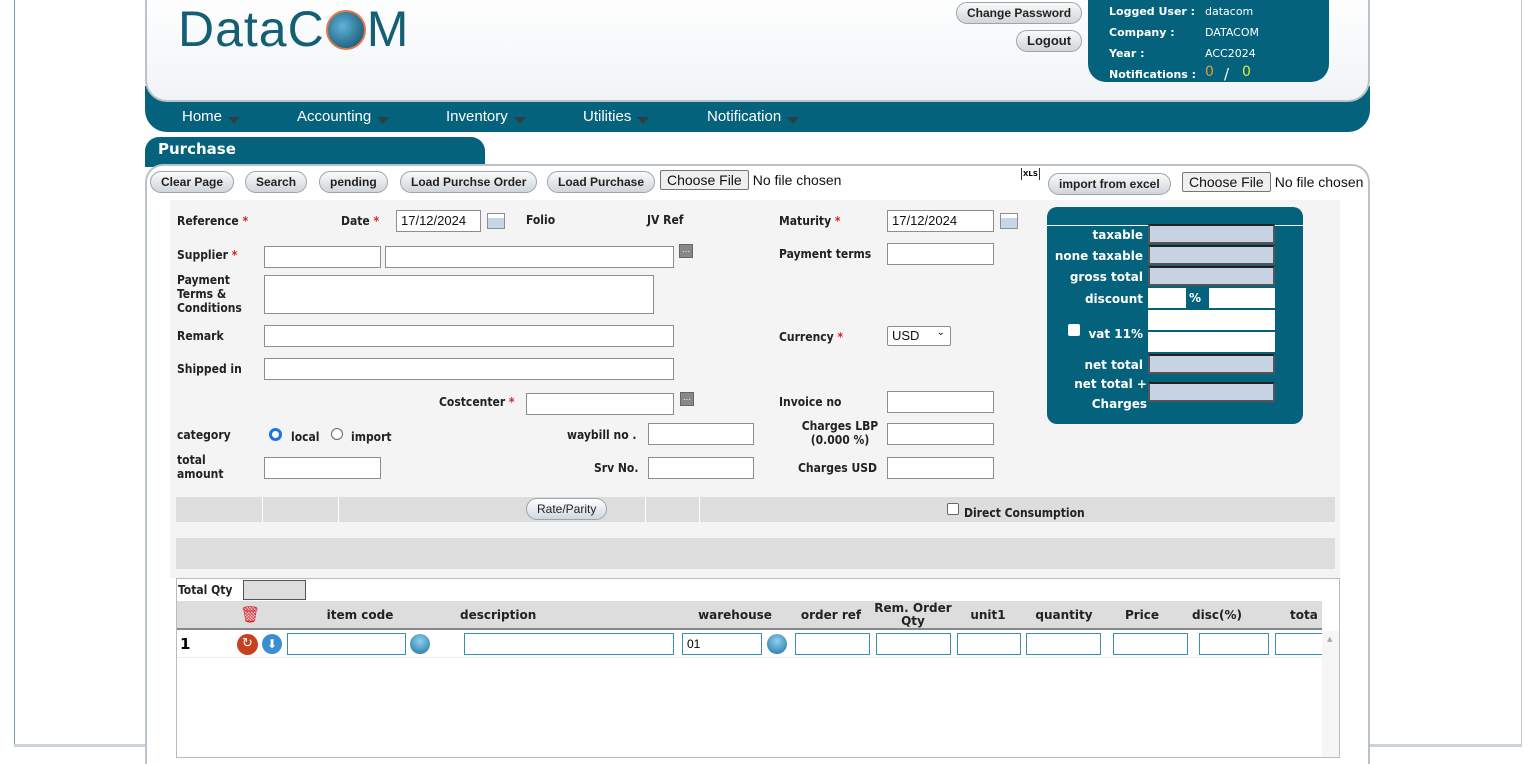 The image size is (1536, 764). Describe the element at coordinates (211, 116) in the screenshot. I see `nav-home: Home` at that location.